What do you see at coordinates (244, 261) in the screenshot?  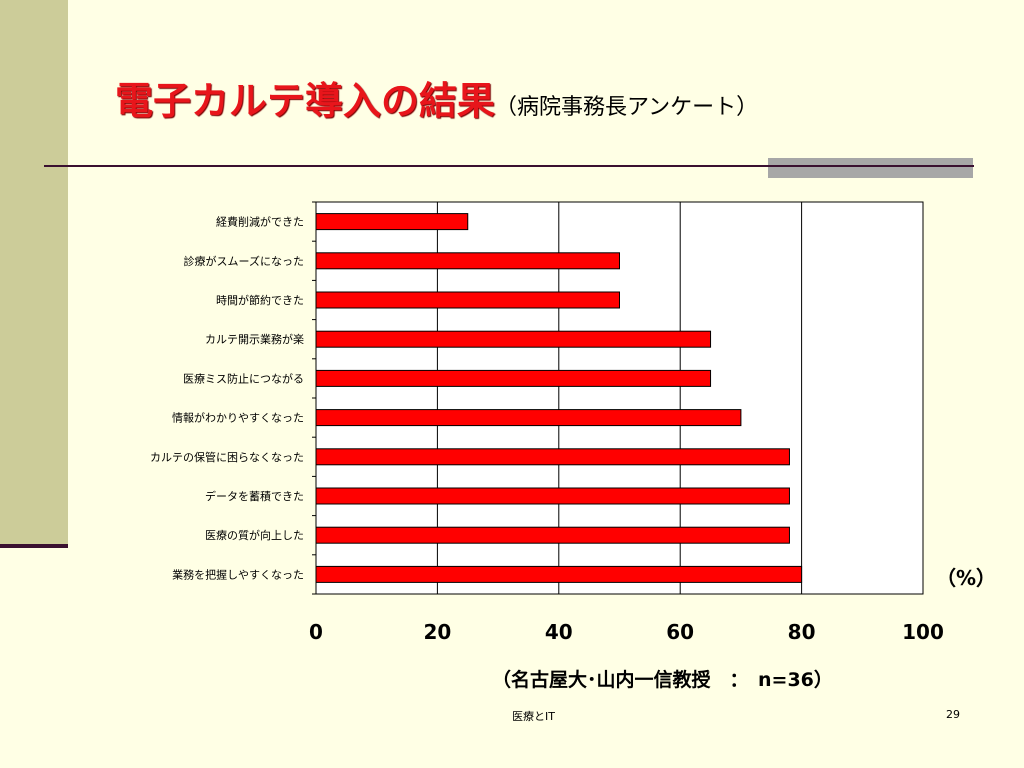 I see `category-label: 診療がスムーズになった` at bounding box center [244, 261].